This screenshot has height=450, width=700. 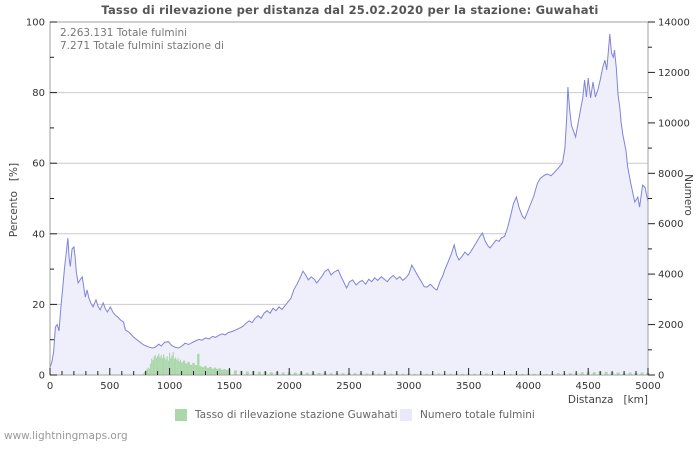 I want to click on svg-text: 40, so click(x=38, y=234).